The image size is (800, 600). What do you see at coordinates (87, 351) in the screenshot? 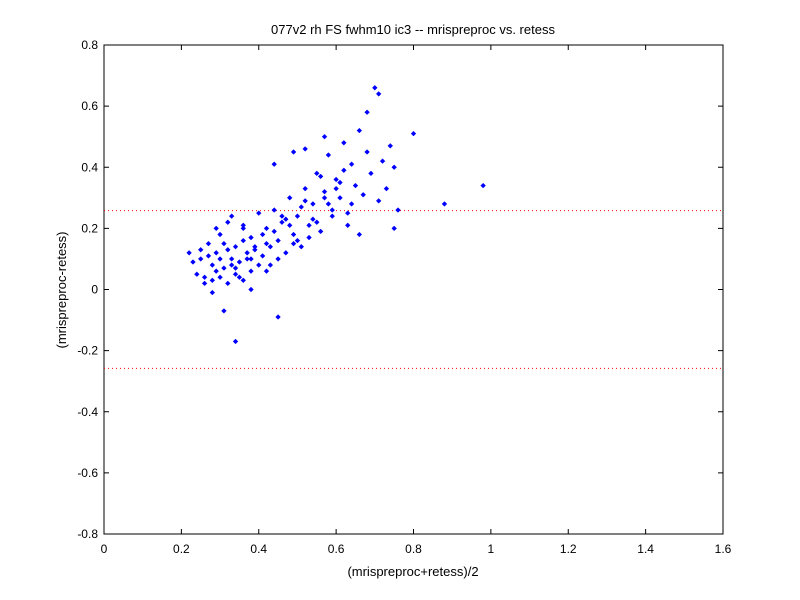
I see `y-tick-label: -0.2` at bounding box center [87, 351].